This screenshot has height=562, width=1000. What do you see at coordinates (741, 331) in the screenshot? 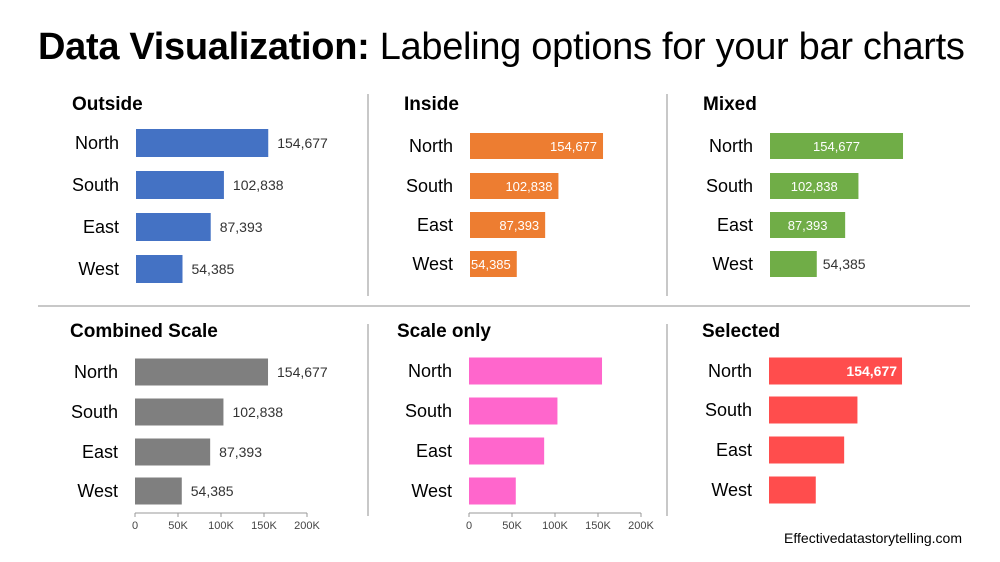
I see `chart-title: Selected` at bounding box center [741, 331].